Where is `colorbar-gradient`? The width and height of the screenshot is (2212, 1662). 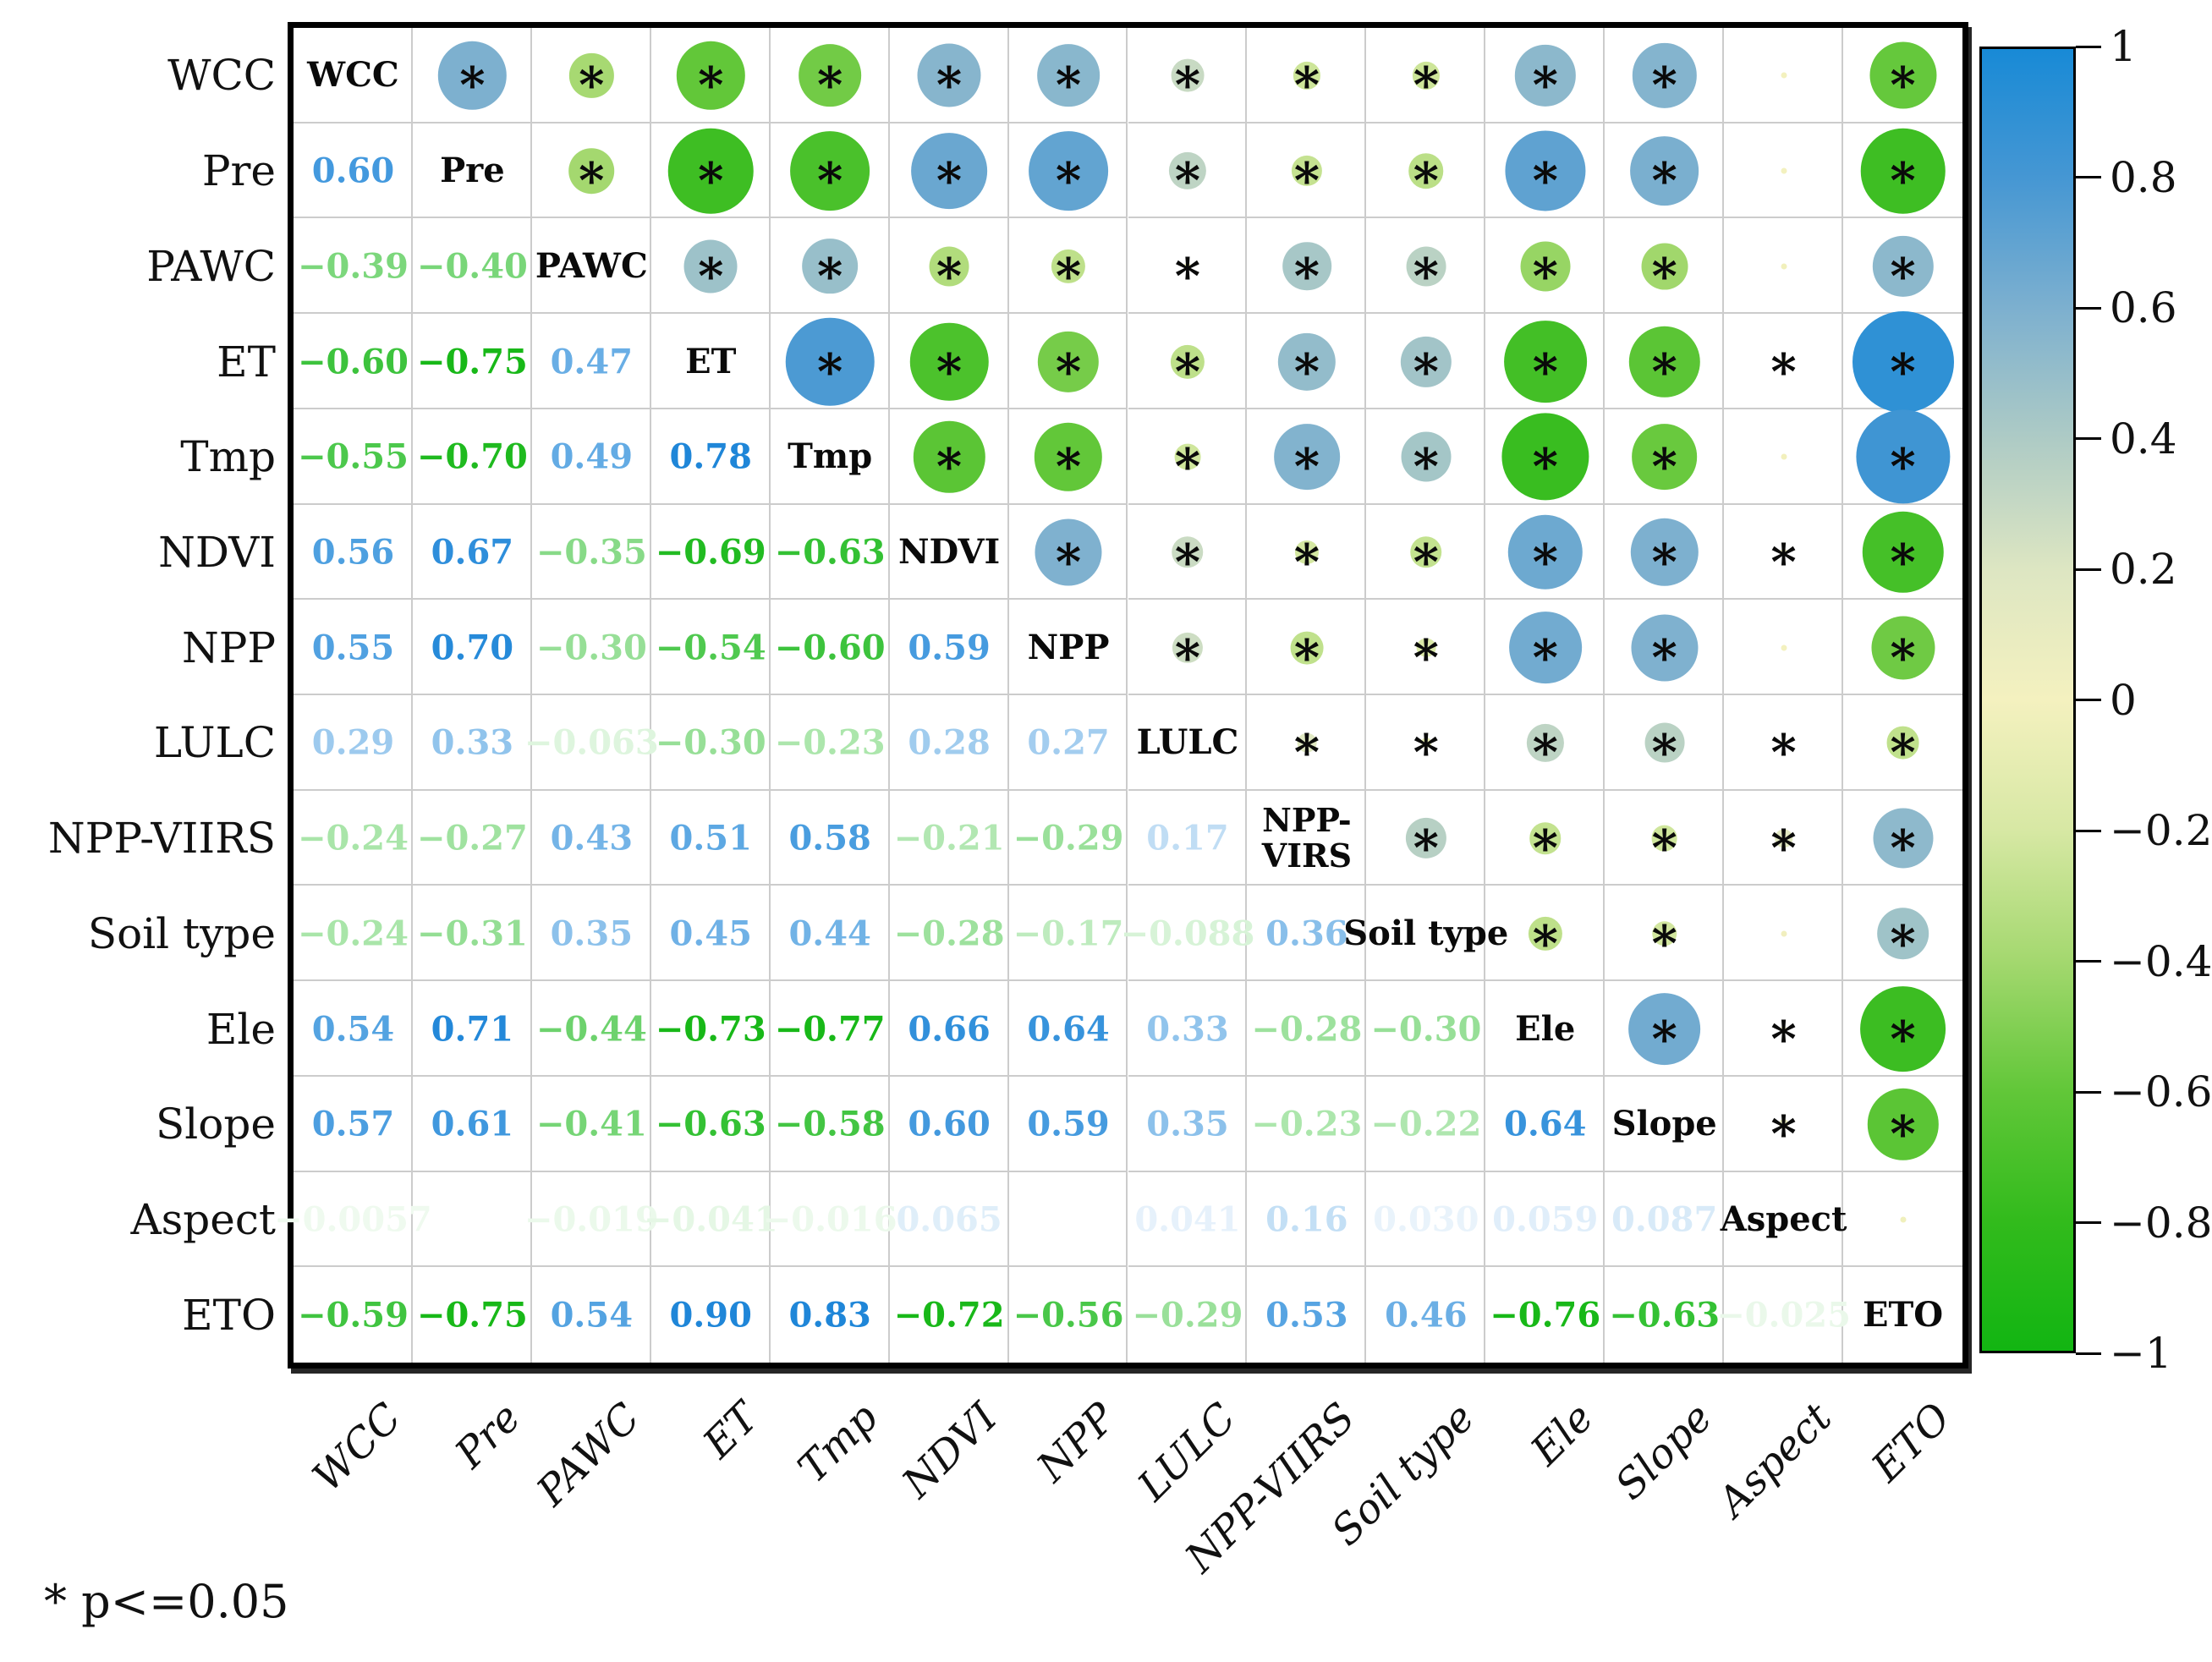
colorbar-gradient is located at coordinates (2027, 700).